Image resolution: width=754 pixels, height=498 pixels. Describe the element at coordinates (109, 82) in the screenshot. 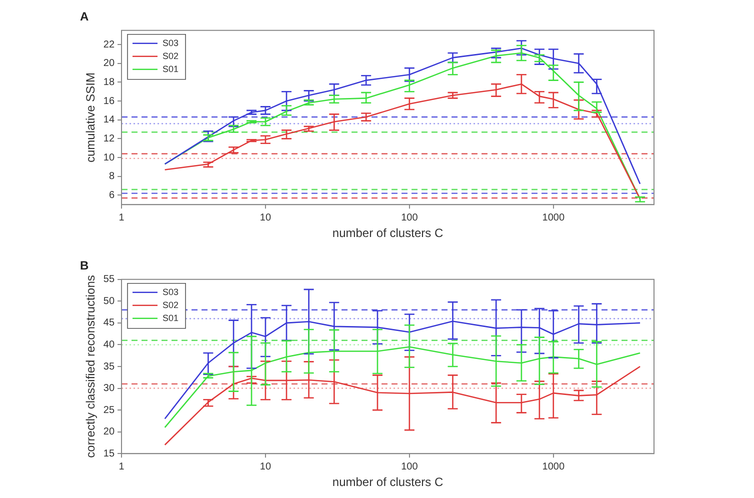

I see `y-tick-label: 18` at that location.